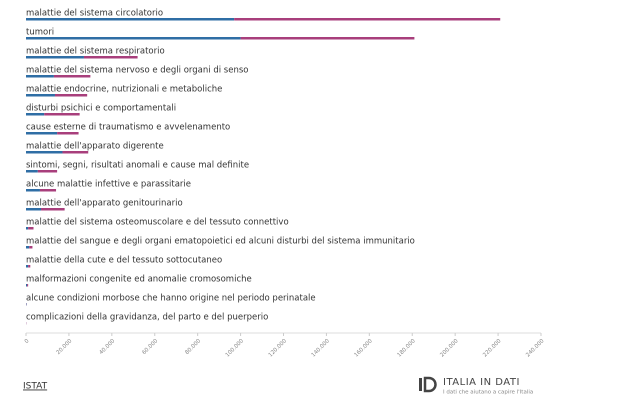 The width and height of the screenshot is (643, 414). What do you see at coordinates (108, 185) in the screenshot?
I see `category-label: alcune malattie infettive e parassitarie` at bounding box center [108, 185].